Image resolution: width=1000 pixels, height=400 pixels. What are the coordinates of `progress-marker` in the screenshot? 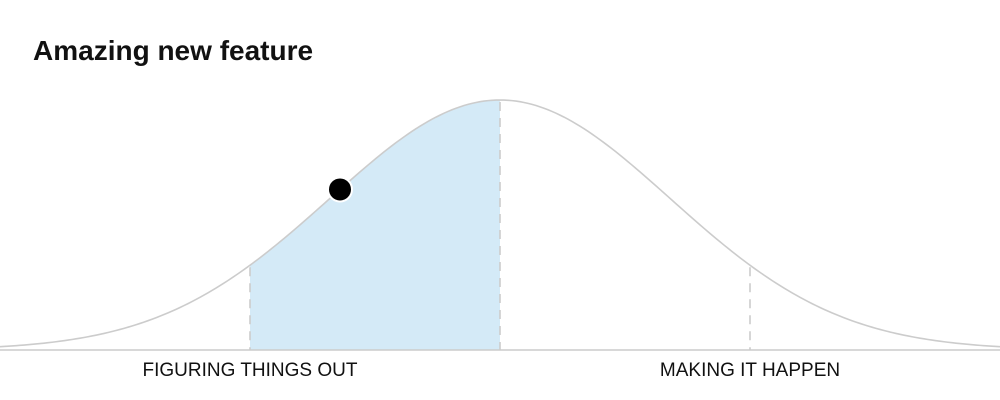 It's located at (340, 189).